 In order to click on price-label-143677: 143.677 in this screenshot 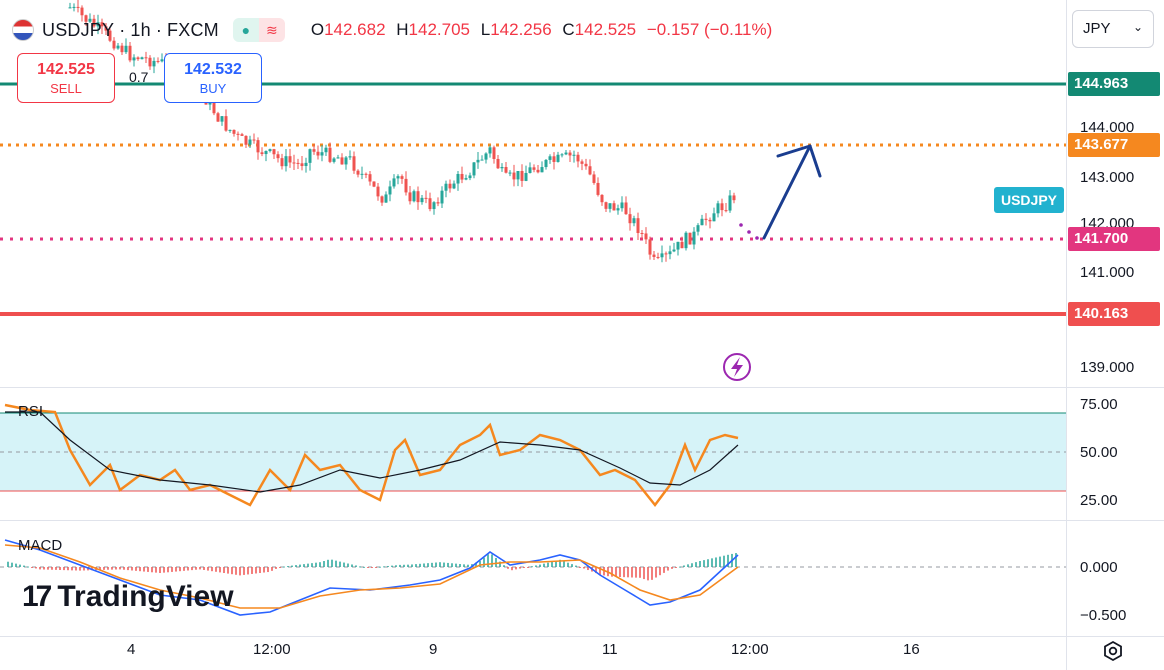, I will do `click(1114, 145)`.